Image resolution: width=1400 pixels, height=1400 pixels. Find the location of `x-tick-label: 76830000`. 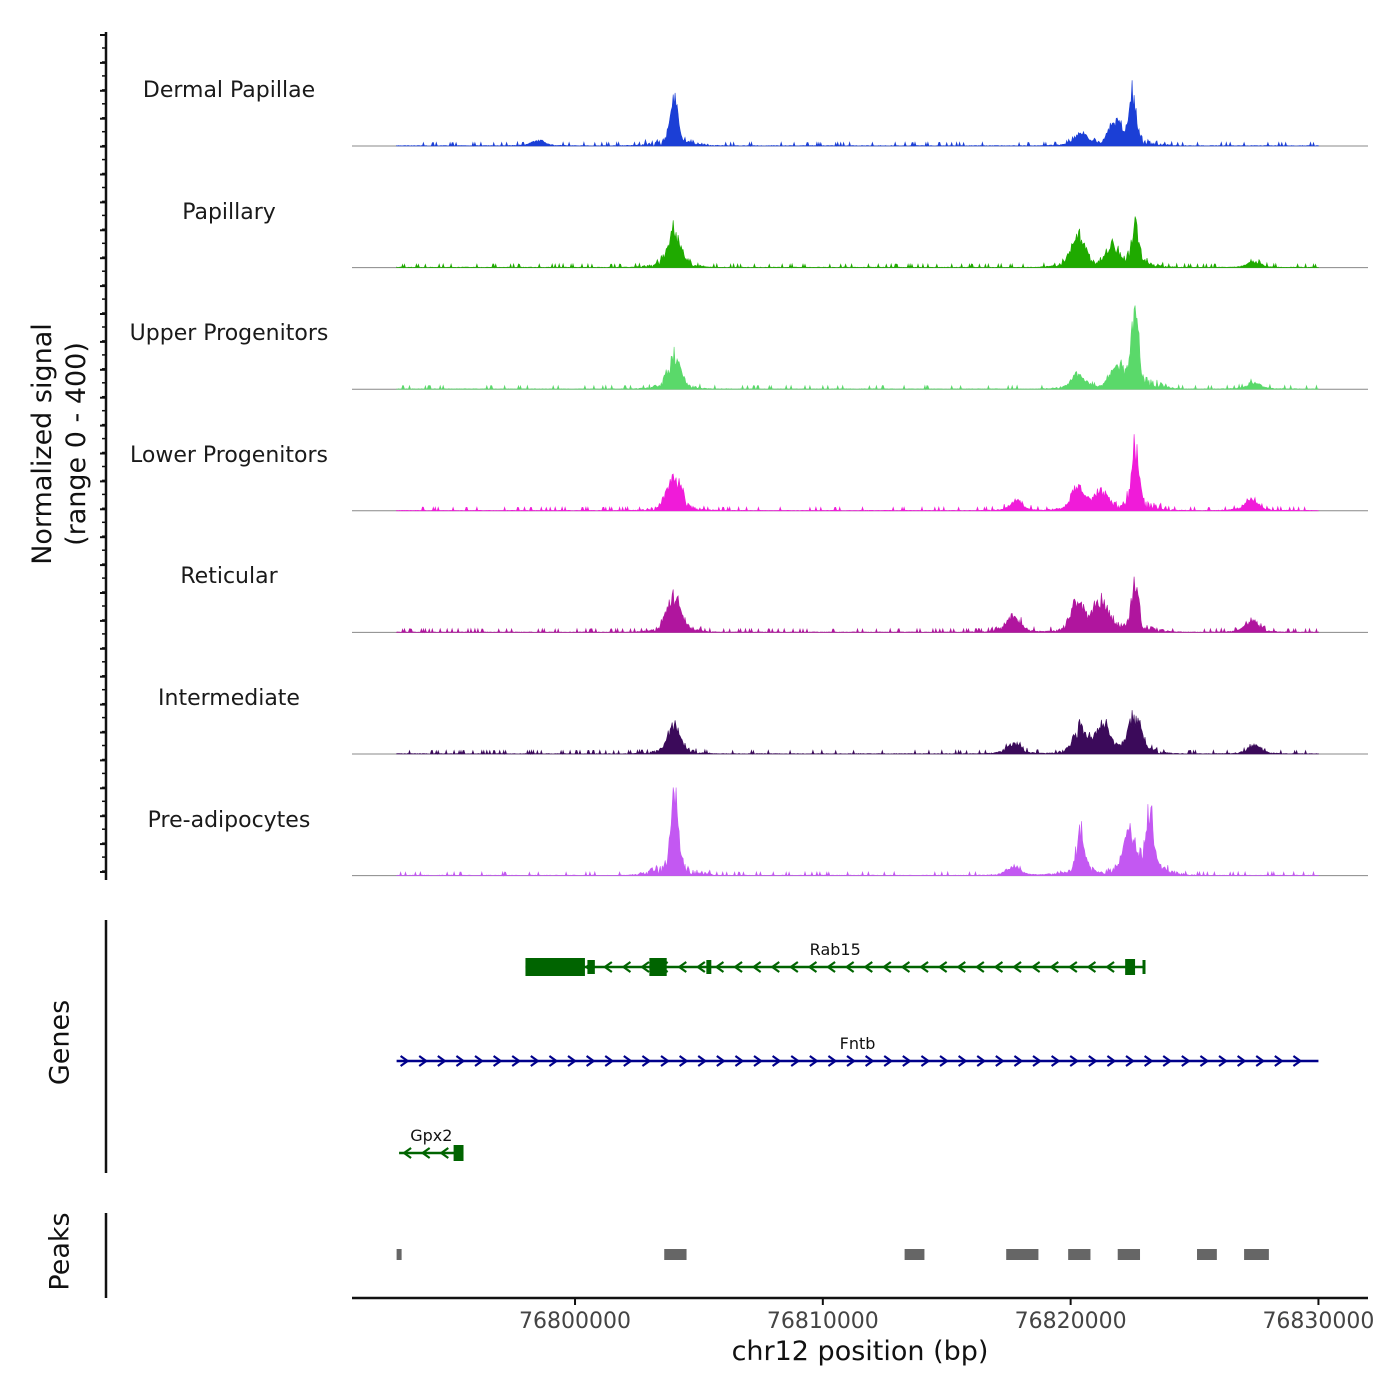

x-tick-label: 76830000 is located at coordinates (1318, 1321).